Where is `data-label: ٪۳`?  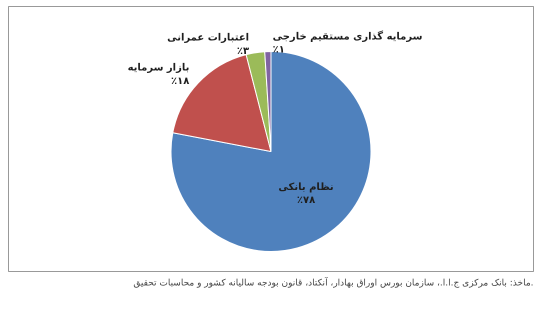
data-label: ٪۳ is located at coordinates (243, 51).